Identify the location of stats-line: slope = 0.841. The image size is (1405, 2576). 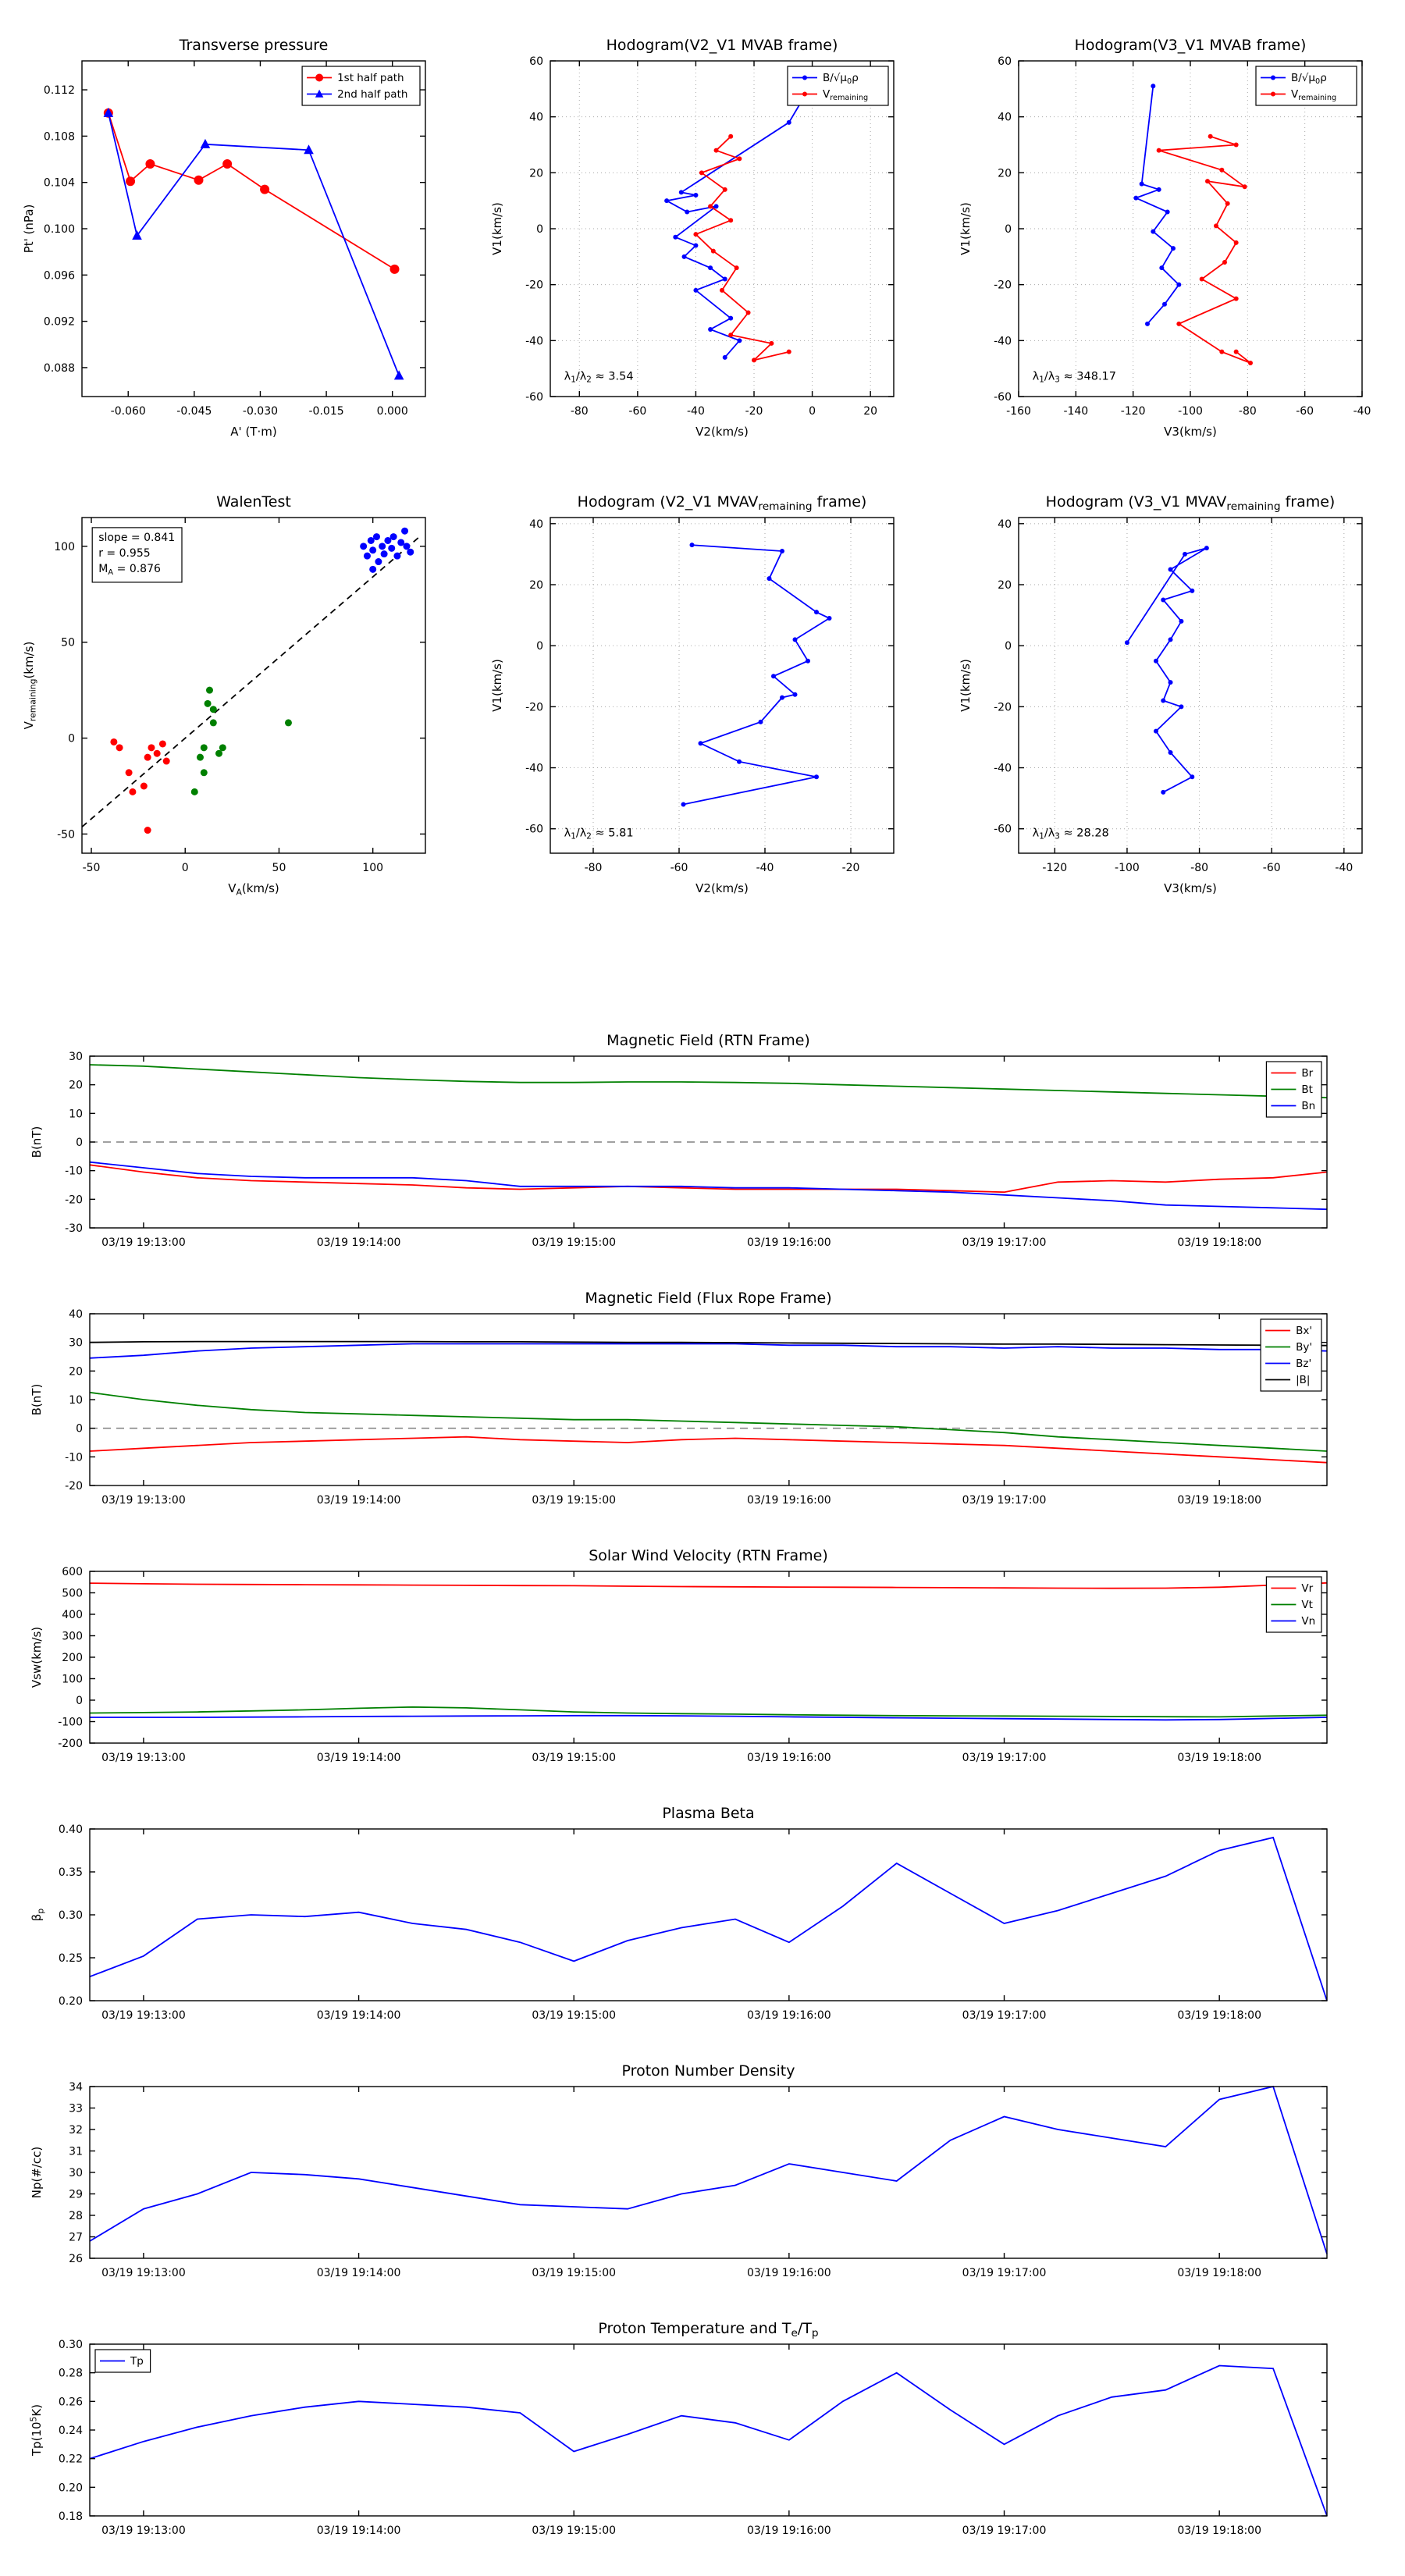
(136, 538).